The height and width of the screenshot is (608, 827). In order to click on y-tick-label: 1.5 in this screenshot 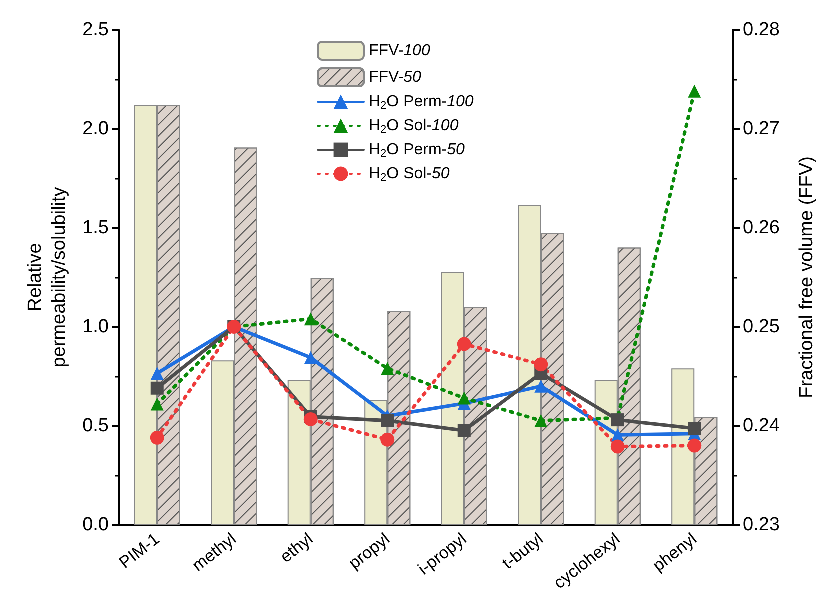, I will do `click(95, 228)`.